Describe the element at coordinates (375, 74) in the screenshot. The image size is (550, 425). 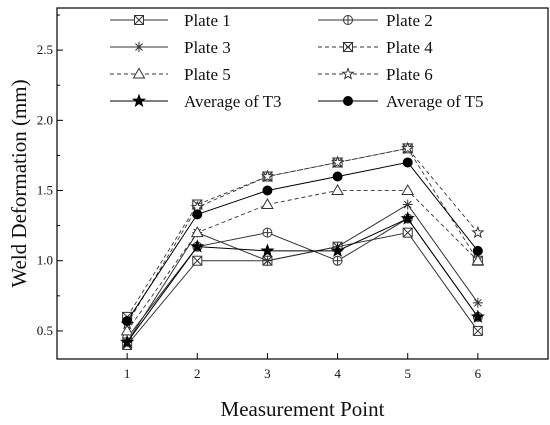
I see `legend-item: Plate 6` at that location.